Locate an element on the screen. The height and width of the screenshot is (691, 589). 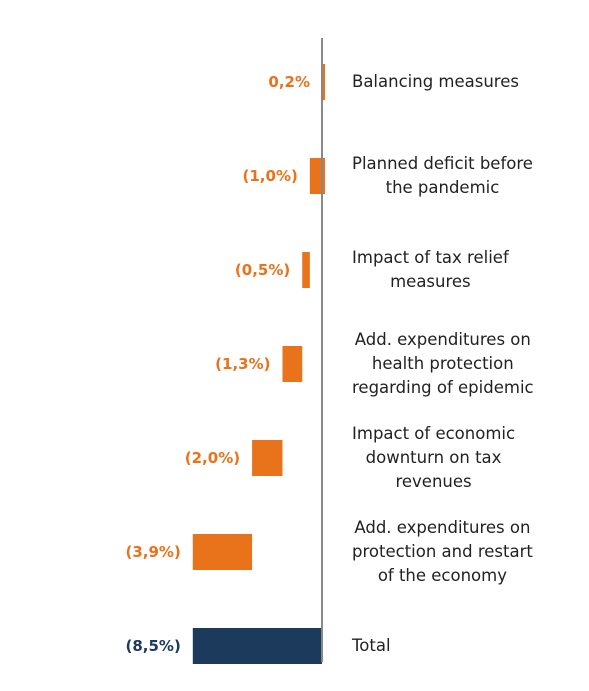
category-label: Balancing measures is located at coordinates (435, 82).